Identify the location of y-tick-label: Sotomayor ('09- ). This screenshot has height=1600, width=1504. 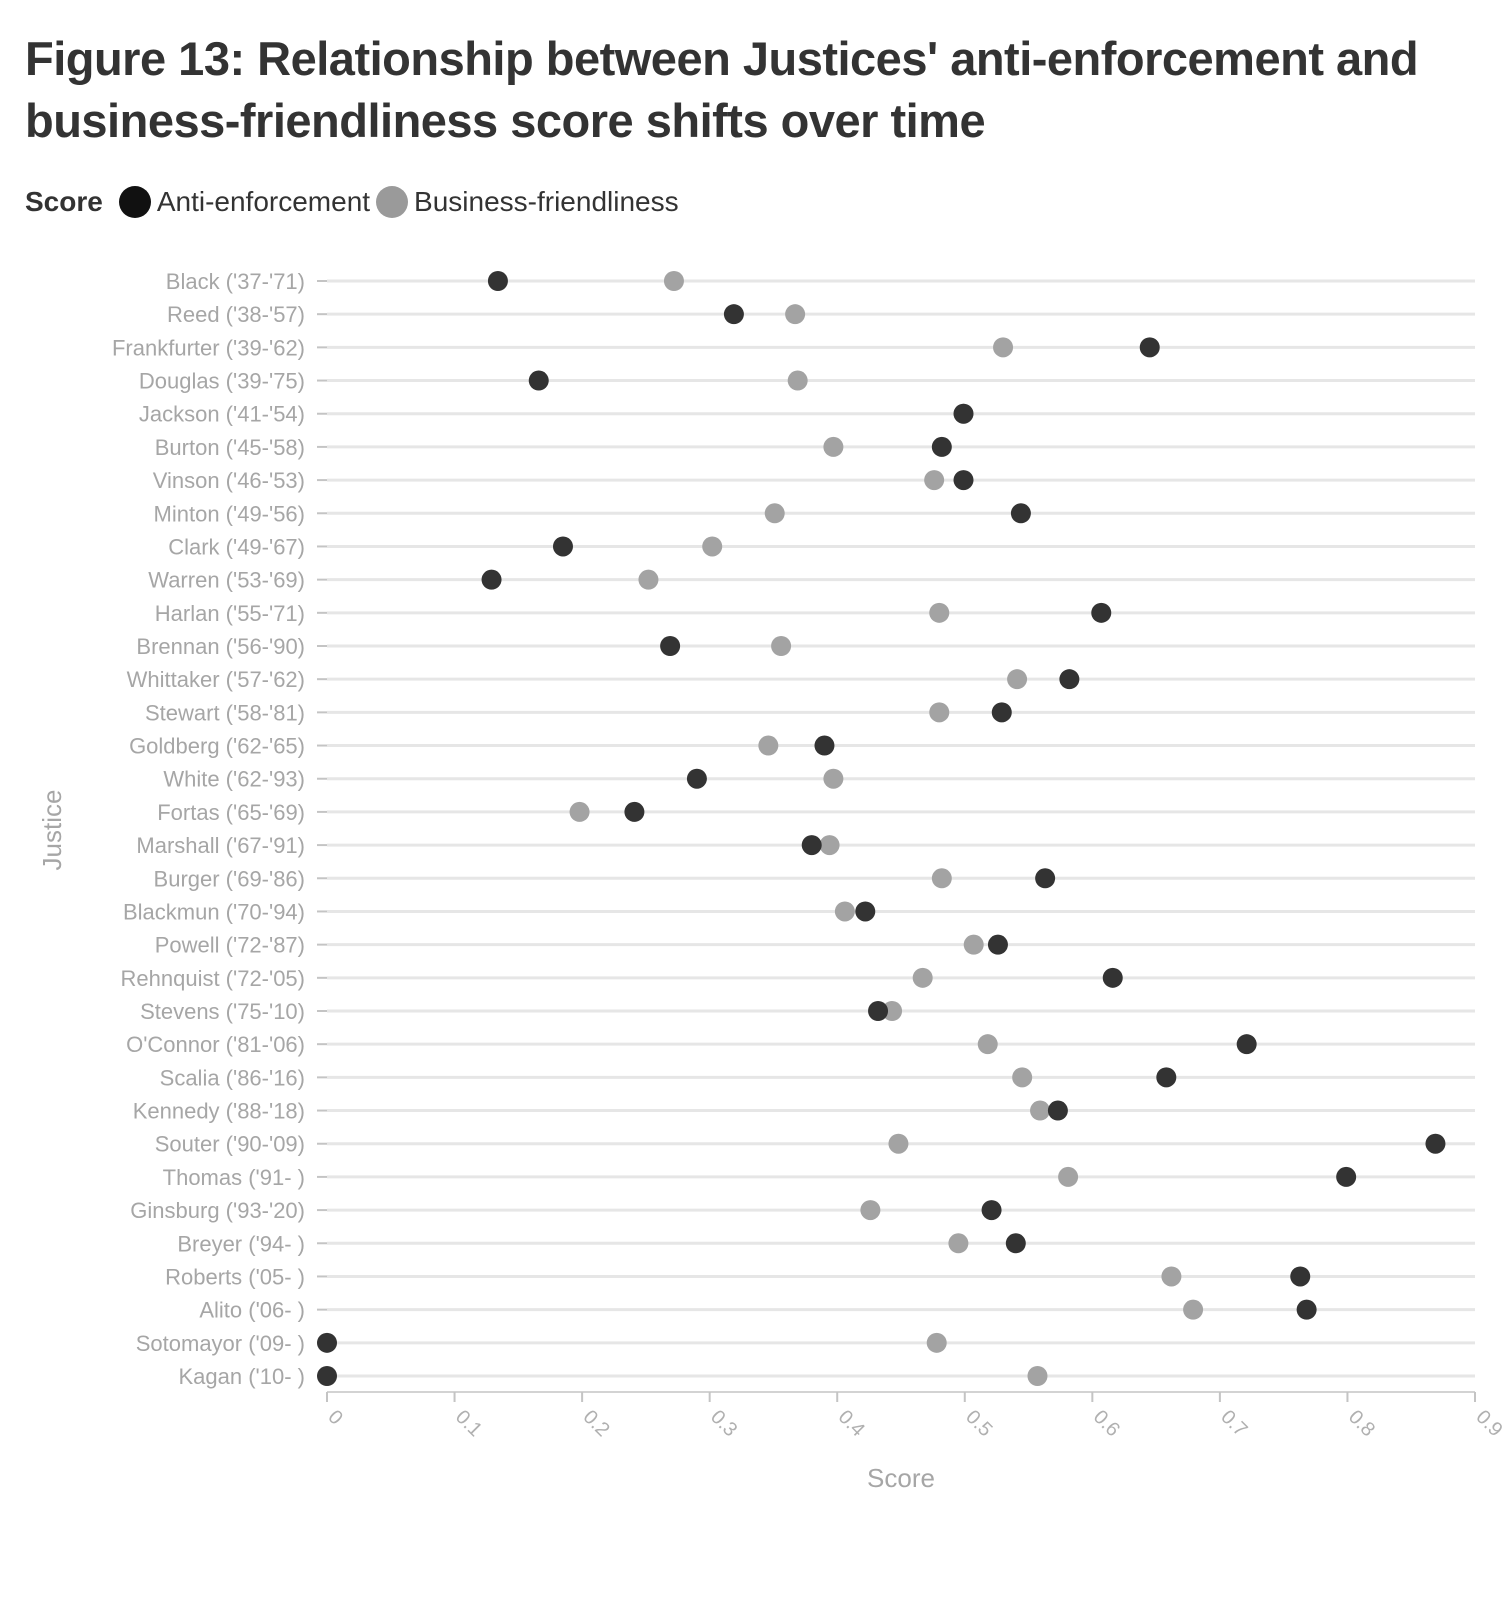
(220, 1343).